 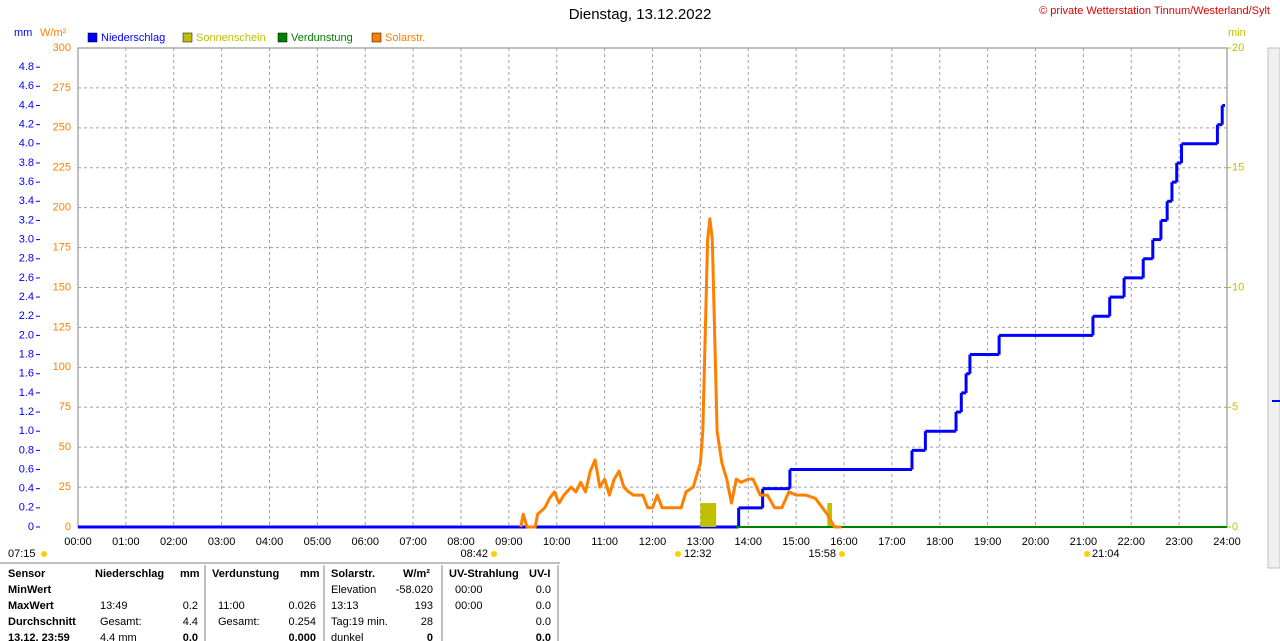 What do you see at coordinates (26, 125) in the screenshot?
I see `y-tick-label: 4.2` at bounding box center [26, 125].